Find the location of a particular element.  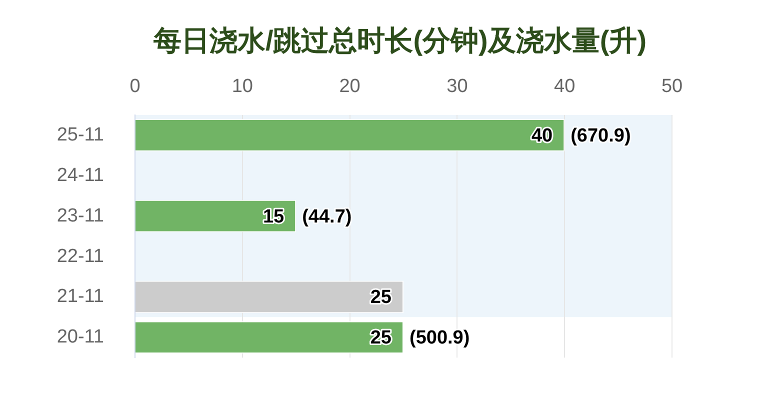

y-tick-label: 20-11 is located at coordinates (80, 337).